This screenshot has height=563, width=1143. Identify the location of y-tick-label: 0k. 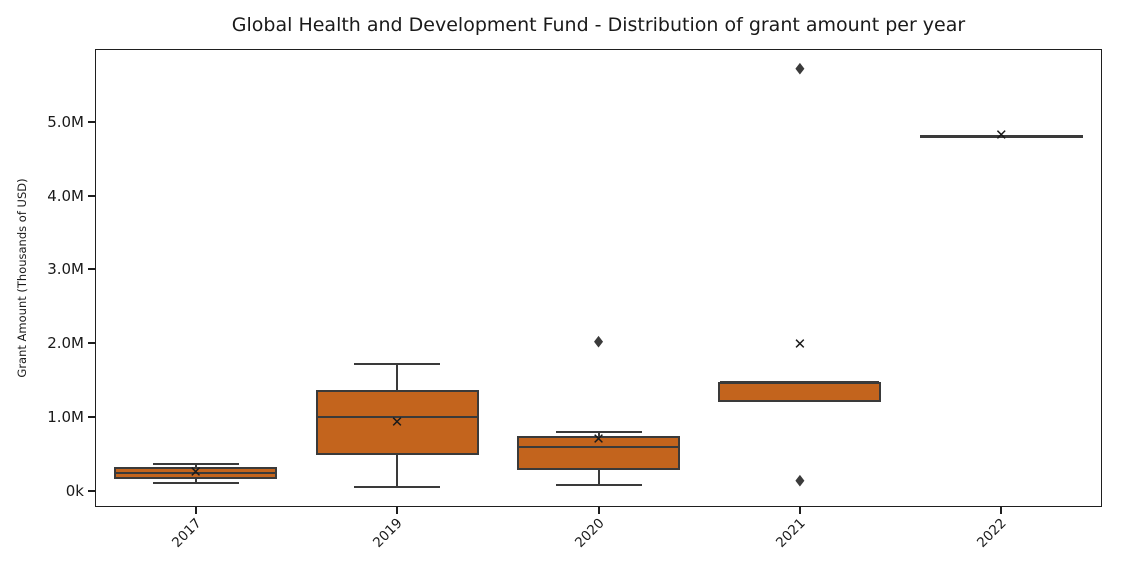
(74, 491).